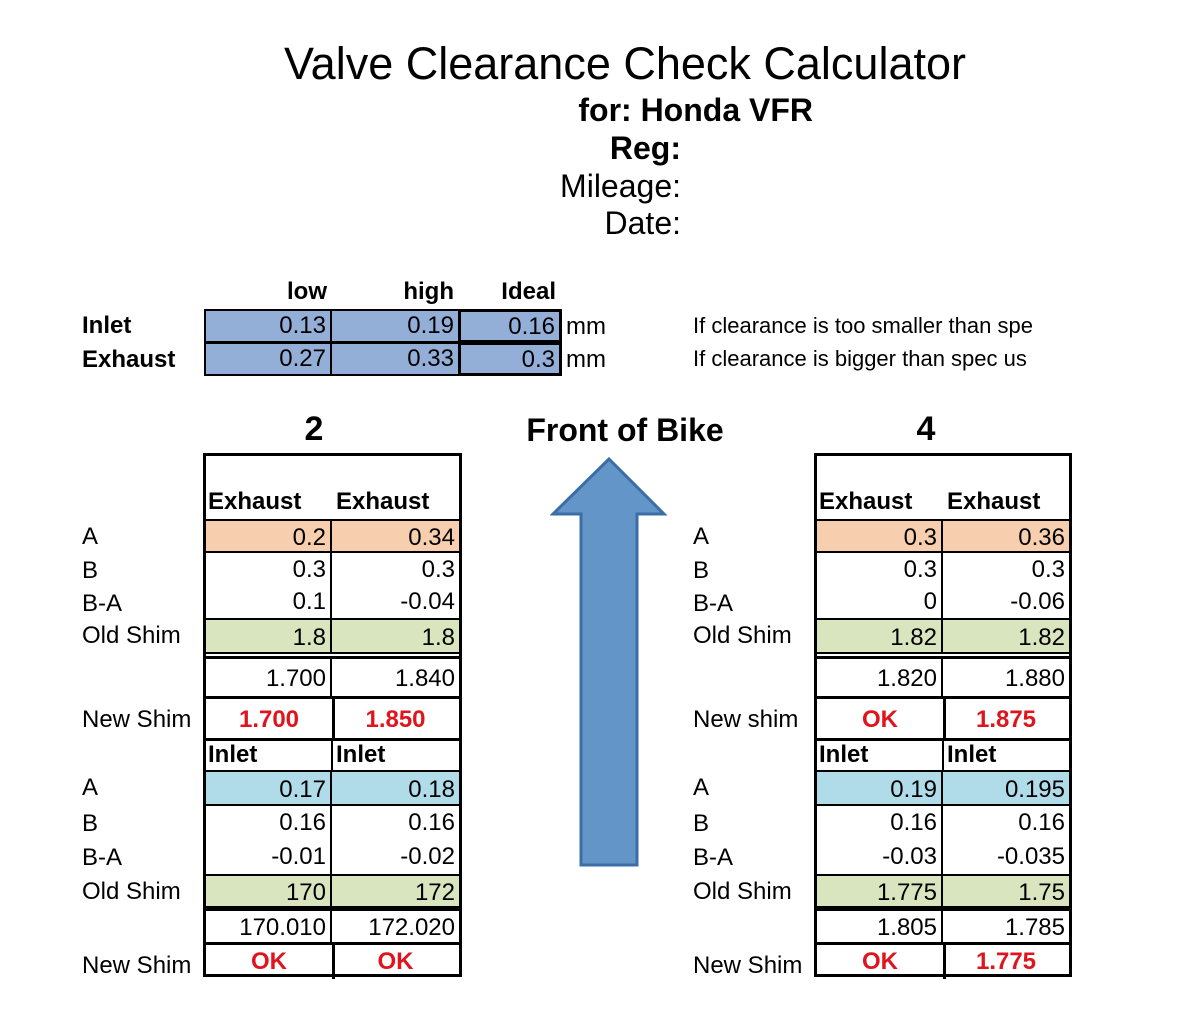 The image size is (1200, 1014). I want to click on cyl2-inlet-row-a-label: A, so click(90, 787).